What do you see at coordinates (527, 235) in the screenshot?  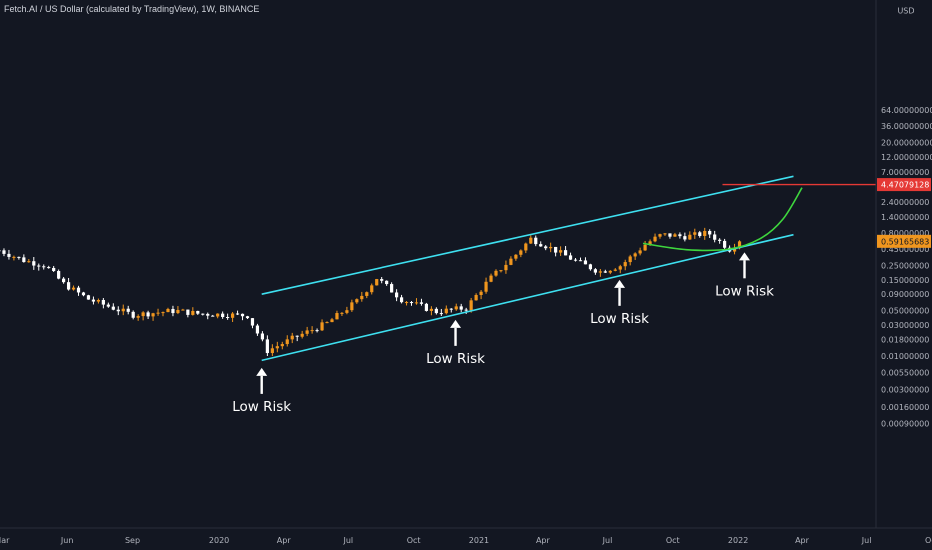 I see `channel-upper-line` at bounding box center [527, 235].